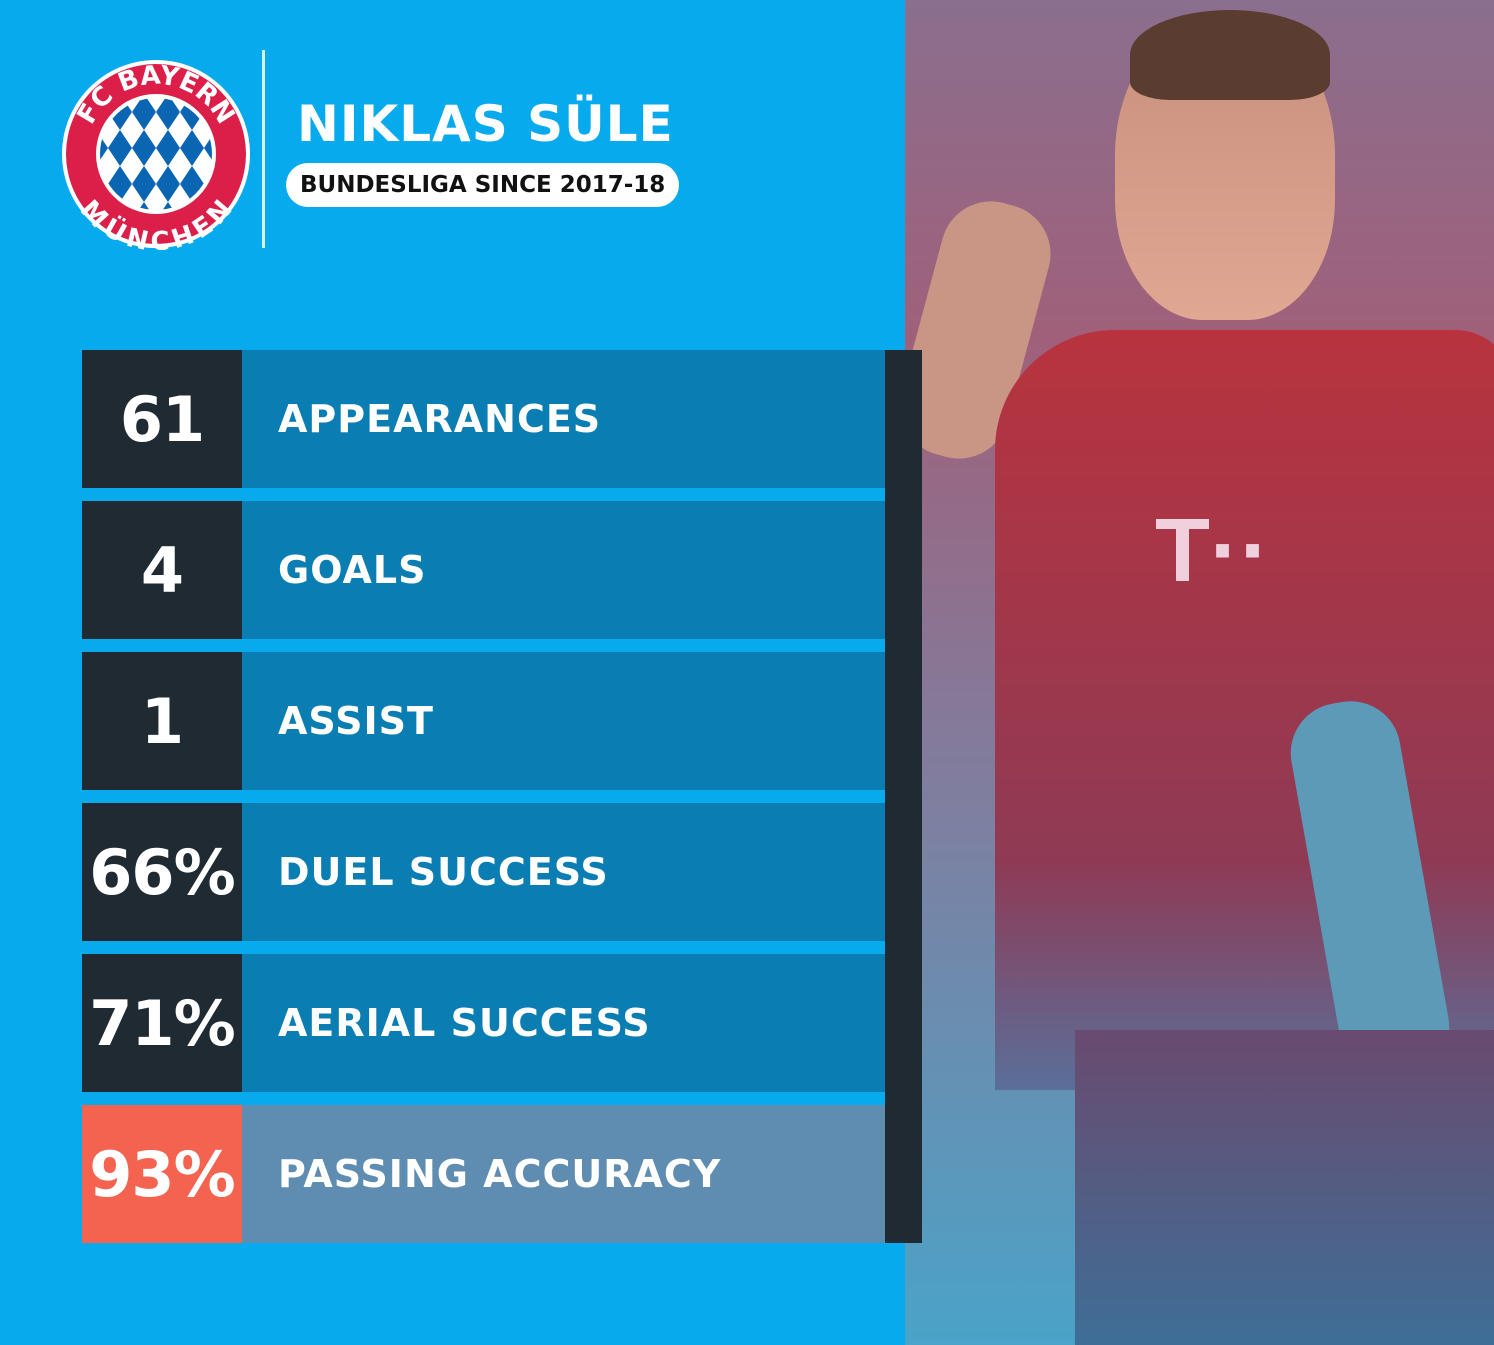 Image resolution: width=1494 pixels, height=1345 pixels. I want to click on stat-row: 66% DUEL SUCCESS, so click(483, 872).